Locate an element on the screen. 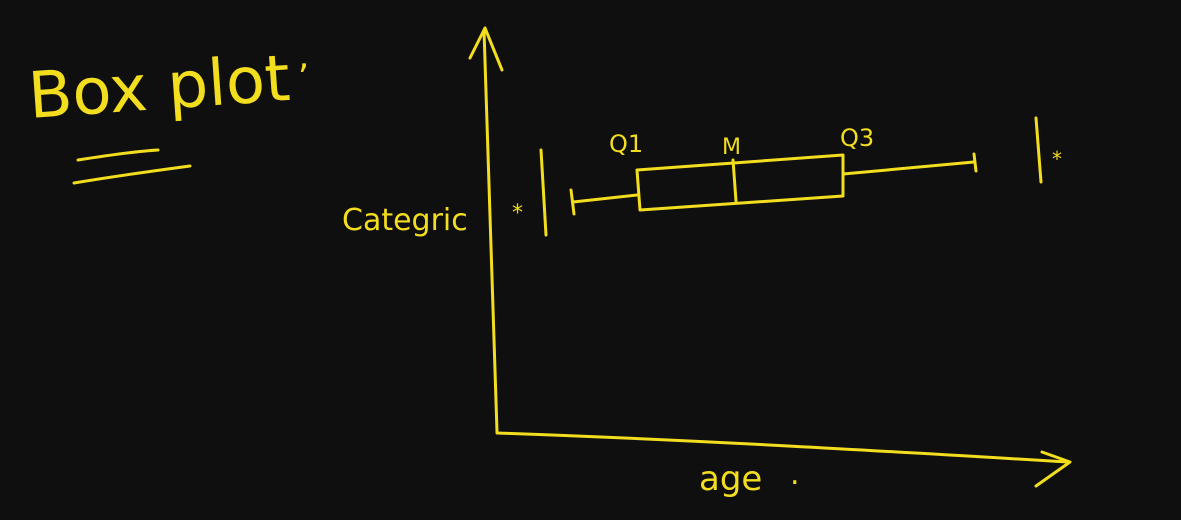  right-fence is located at coordinates (1038, 150).